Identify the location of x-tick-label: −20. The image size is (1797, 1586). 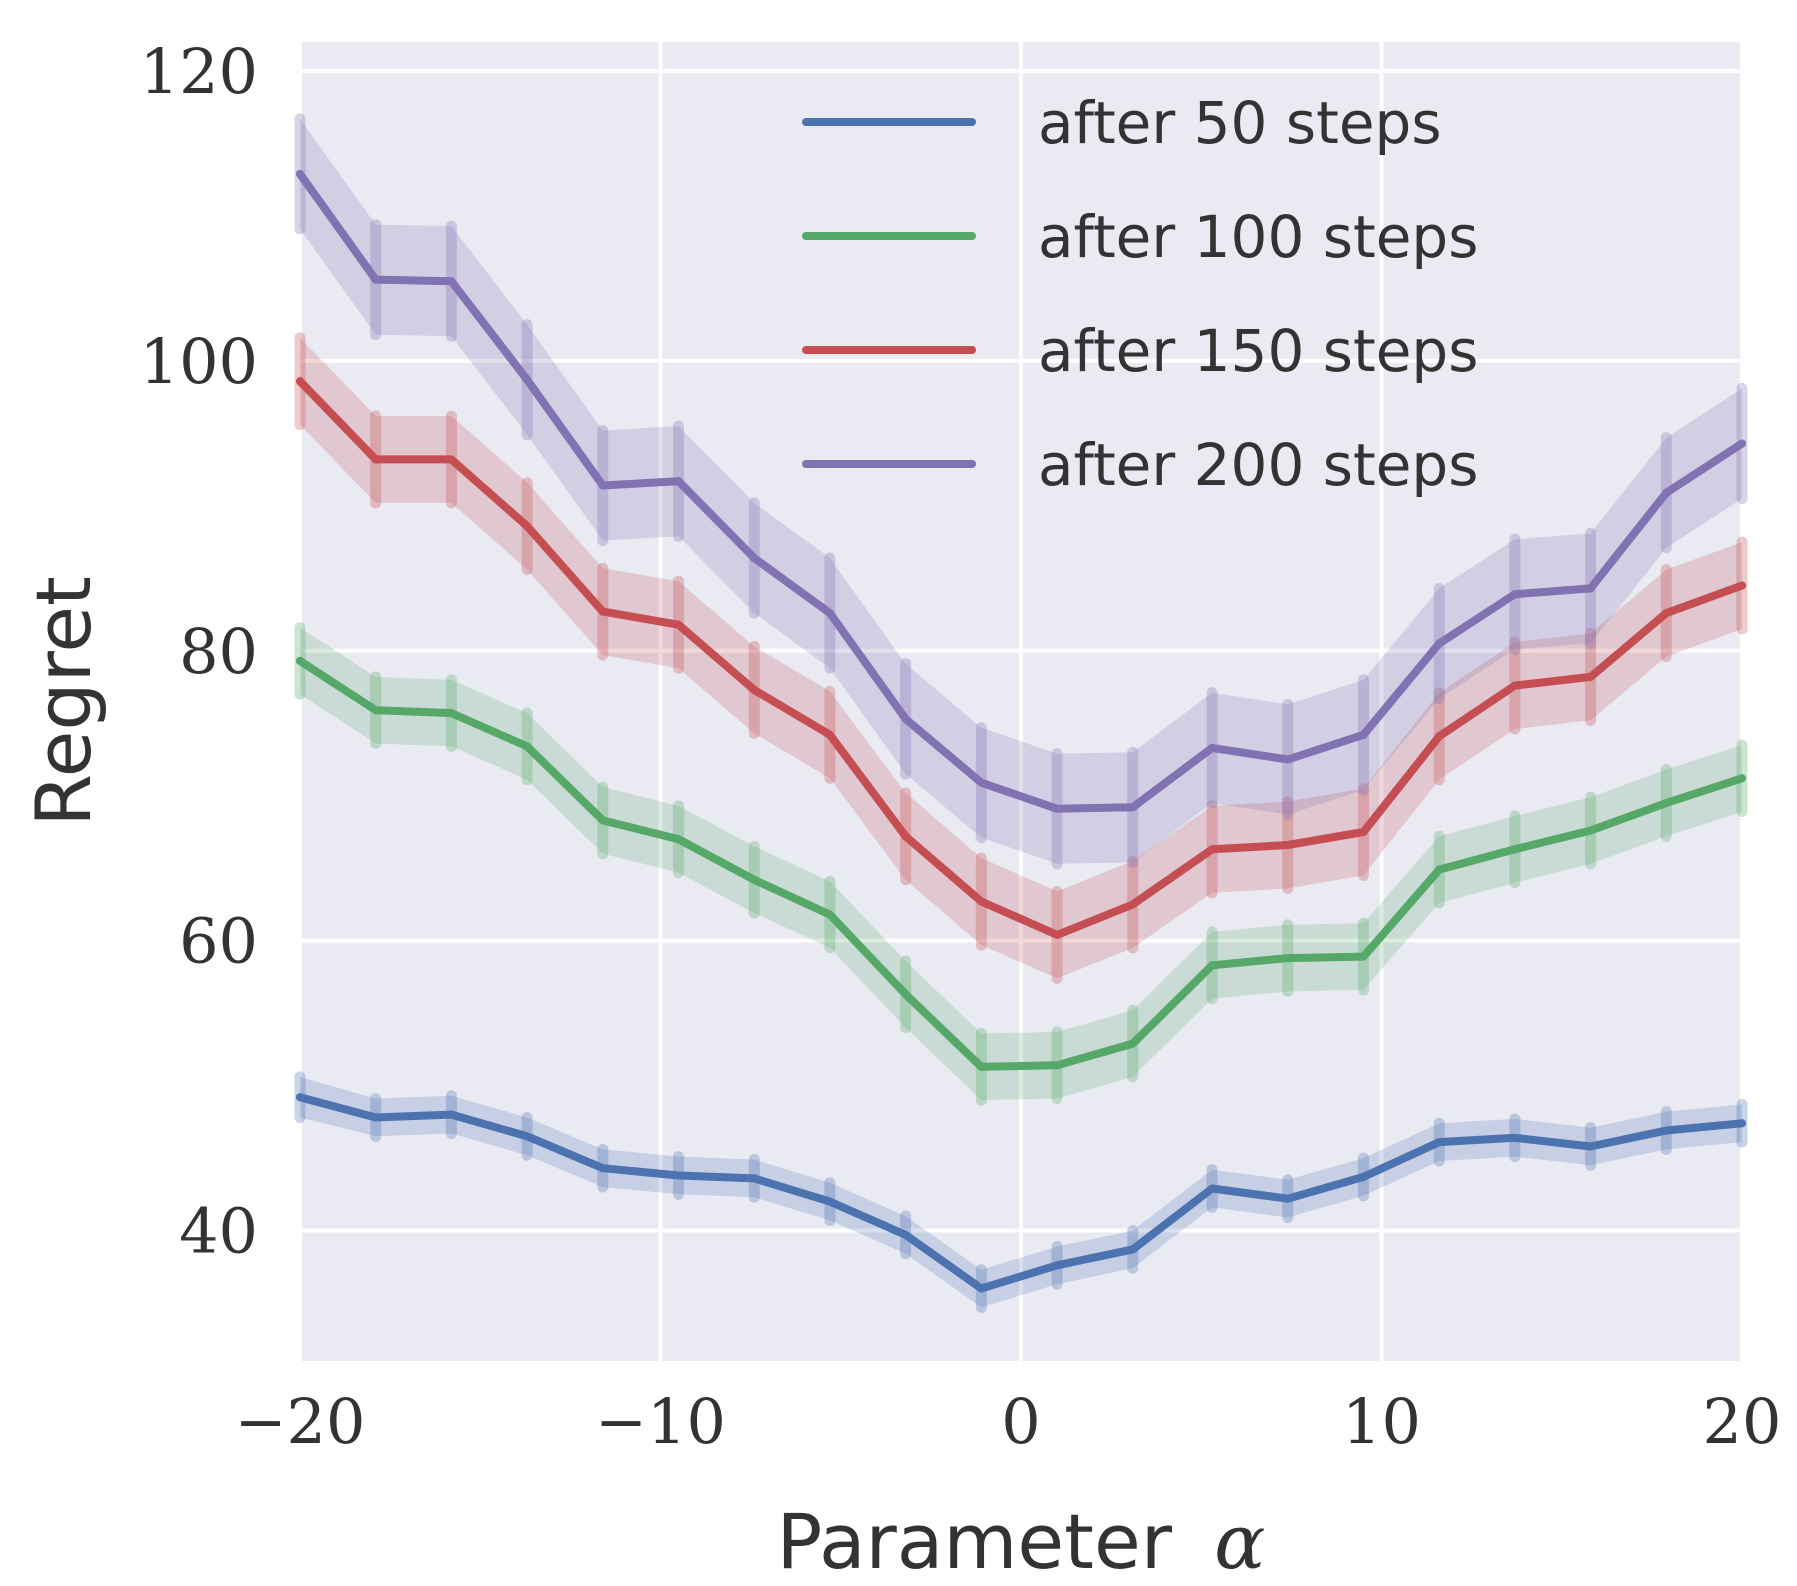
(300, 1421).